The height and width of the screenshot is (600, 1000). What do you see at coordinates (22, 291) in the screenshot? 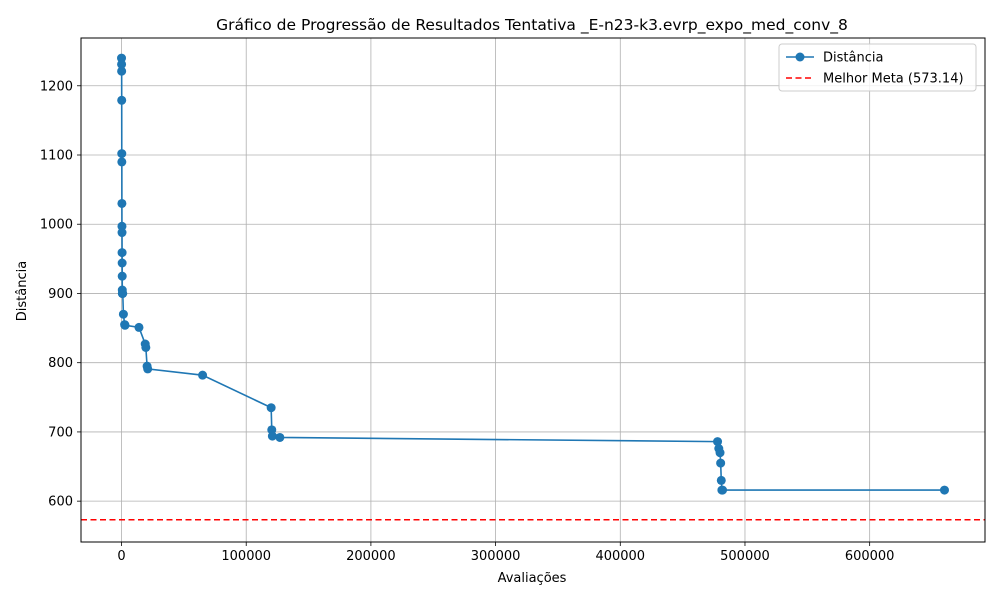
I see `y-axis-label: Distância` at bounding box center [22, 291].